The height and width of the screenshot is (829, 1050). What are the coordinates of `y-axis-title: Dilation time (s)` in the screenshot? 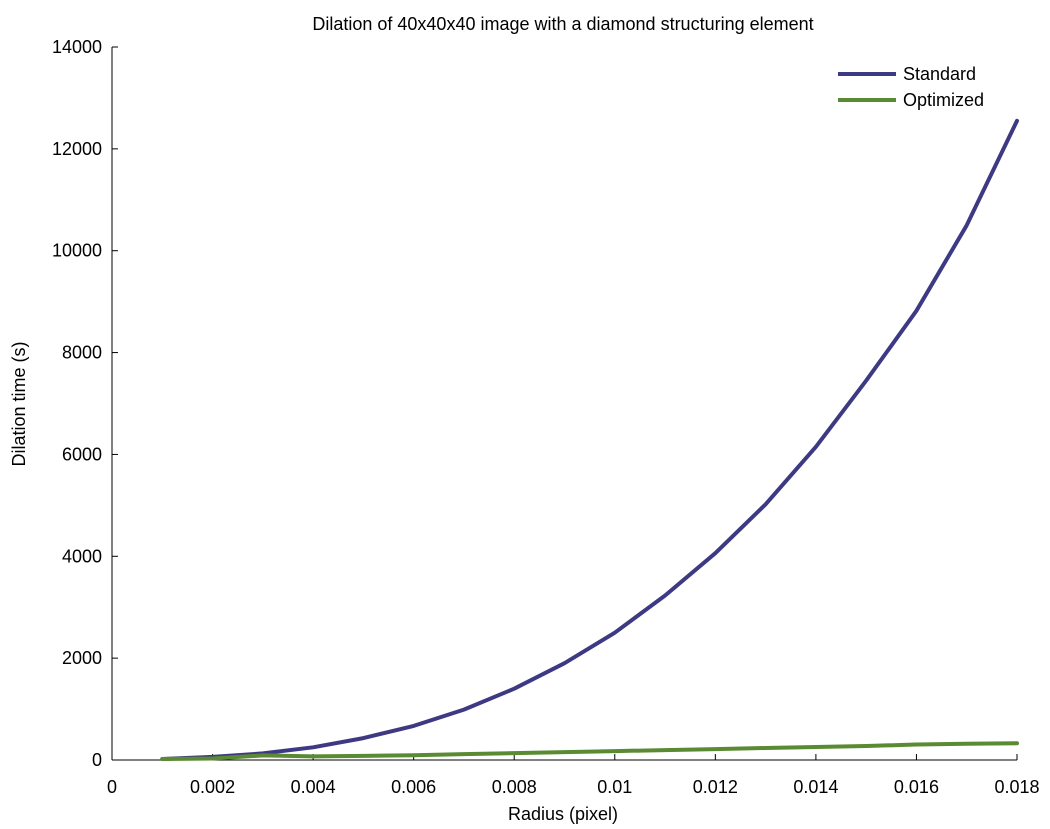 It's located at (19, 403).